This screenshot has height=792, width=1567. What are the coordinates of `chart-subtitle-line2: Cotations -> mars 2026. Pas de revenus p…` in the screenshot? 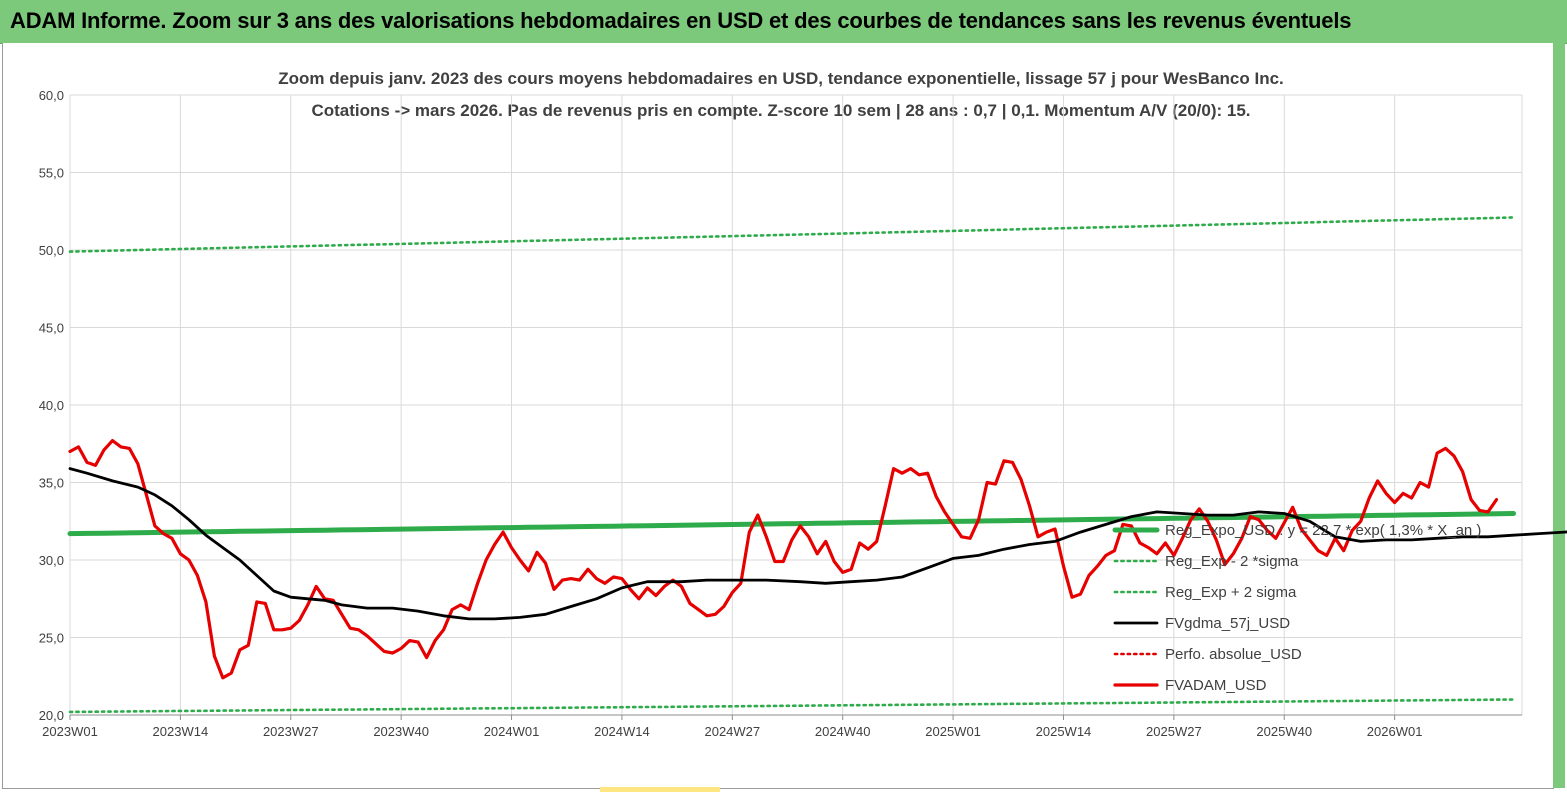 It's located at (780, 110).